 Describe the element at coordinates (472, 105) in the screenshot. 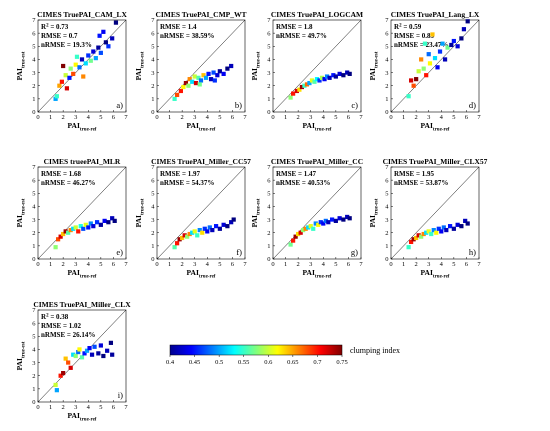

I see `panel-label: d)` at that location.